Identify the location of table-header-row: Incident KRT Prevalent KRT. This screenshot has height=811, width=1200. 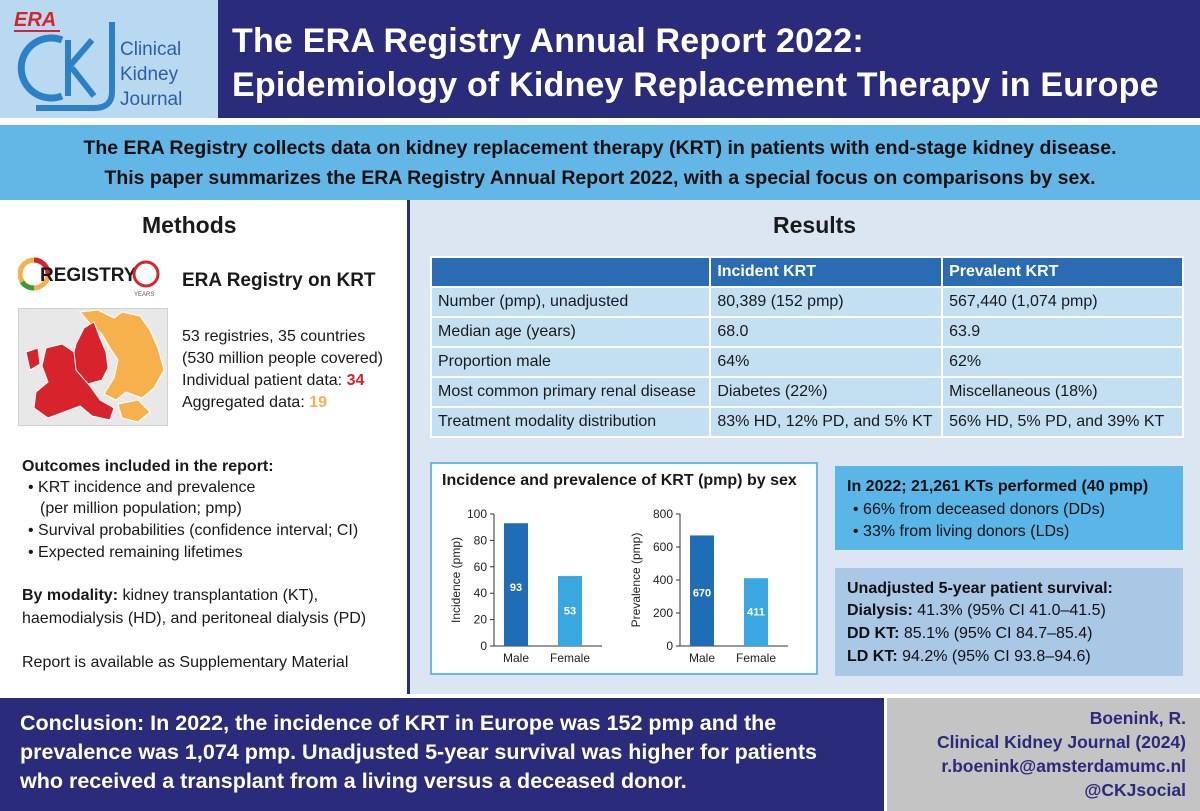
(806, 272).